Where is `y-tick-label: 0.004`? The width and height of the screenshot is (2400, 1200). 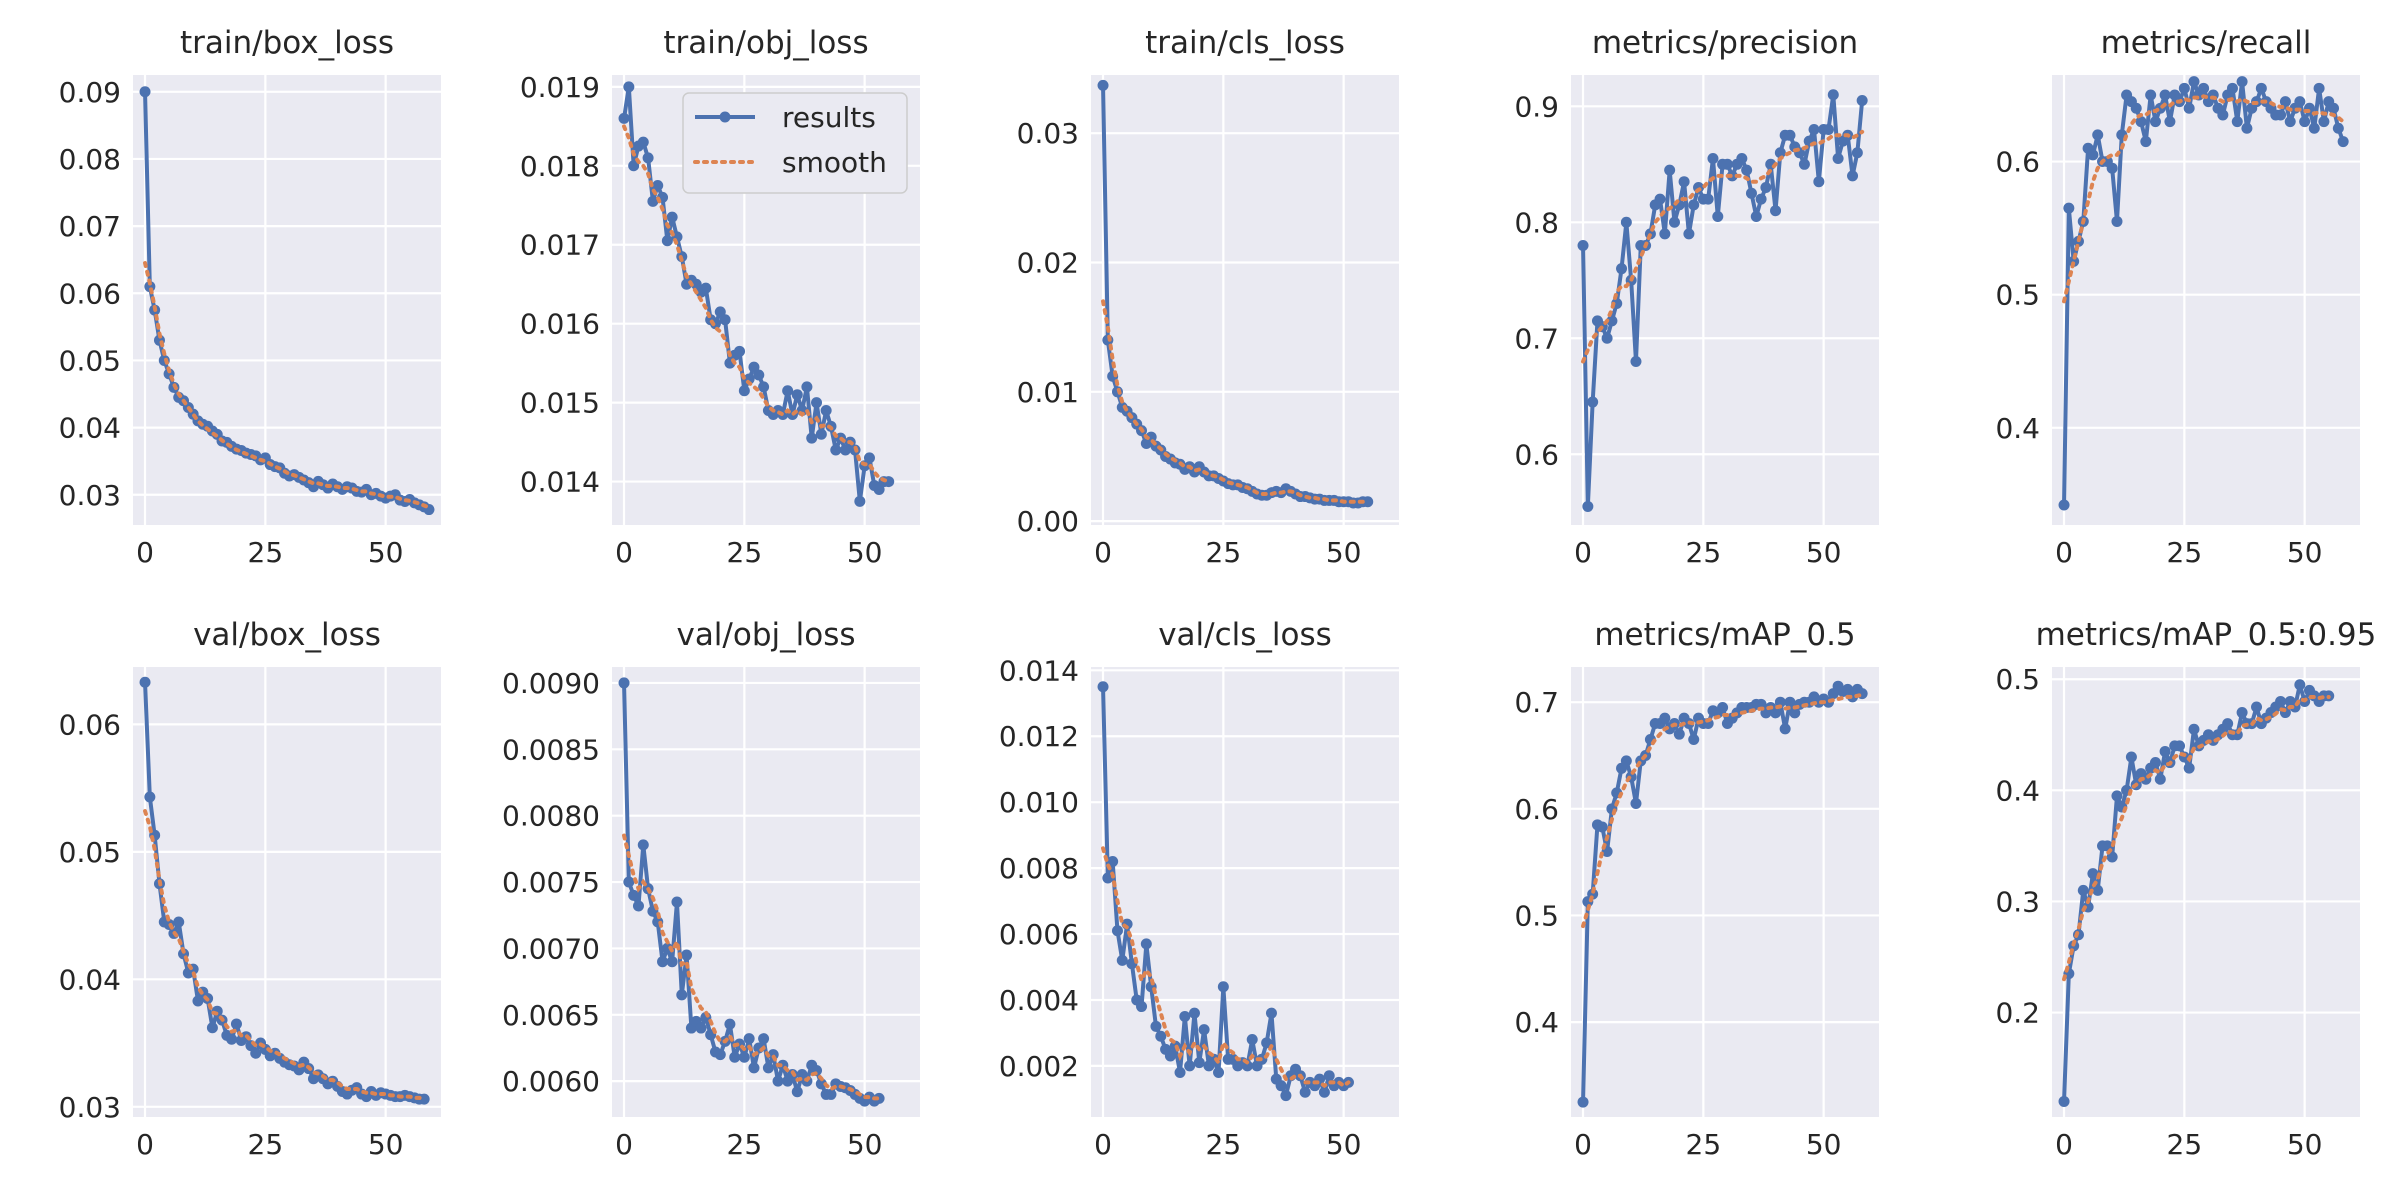 y-tick-label: 0.004 is located at coordinates (1039, 1000).